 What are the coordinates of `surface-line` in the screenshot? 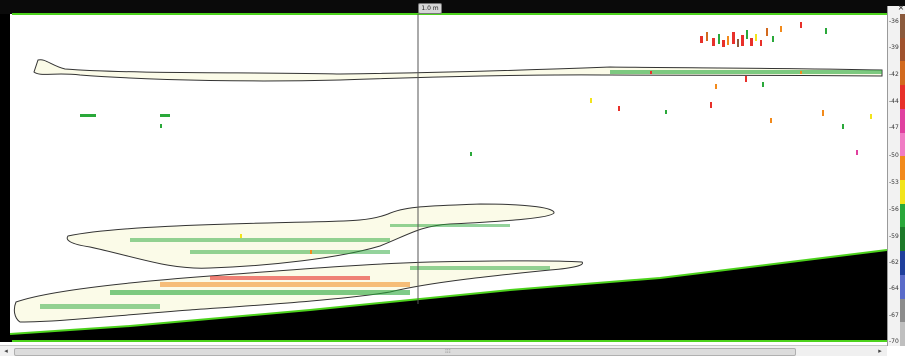 It's located at (449, 14).